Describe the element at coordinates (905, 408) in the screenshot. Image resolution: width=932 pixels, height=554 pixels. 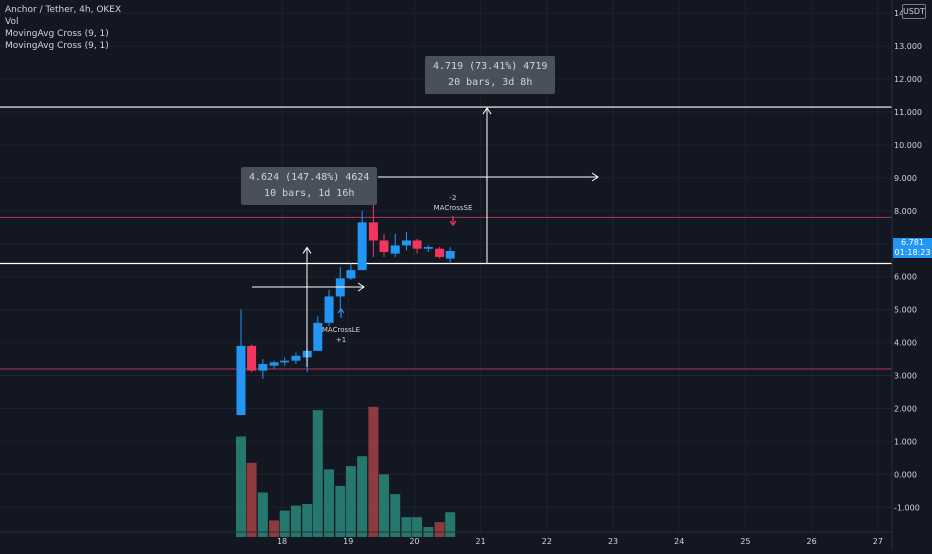
I see `y-tick-label: 2.000` at that location.